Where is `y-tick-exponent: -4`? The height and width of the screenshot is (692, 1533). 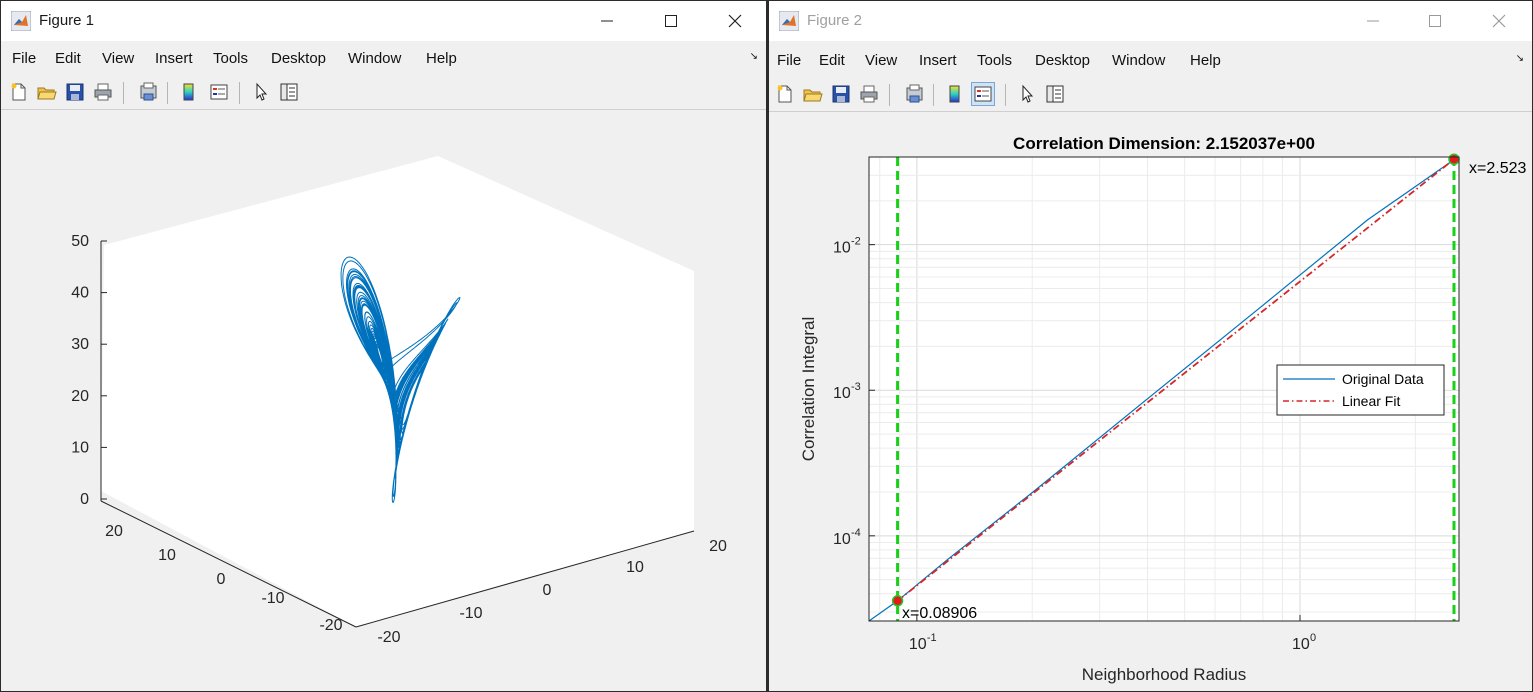
y-tick-exponent: -4 is located at coordinates (856, 533).